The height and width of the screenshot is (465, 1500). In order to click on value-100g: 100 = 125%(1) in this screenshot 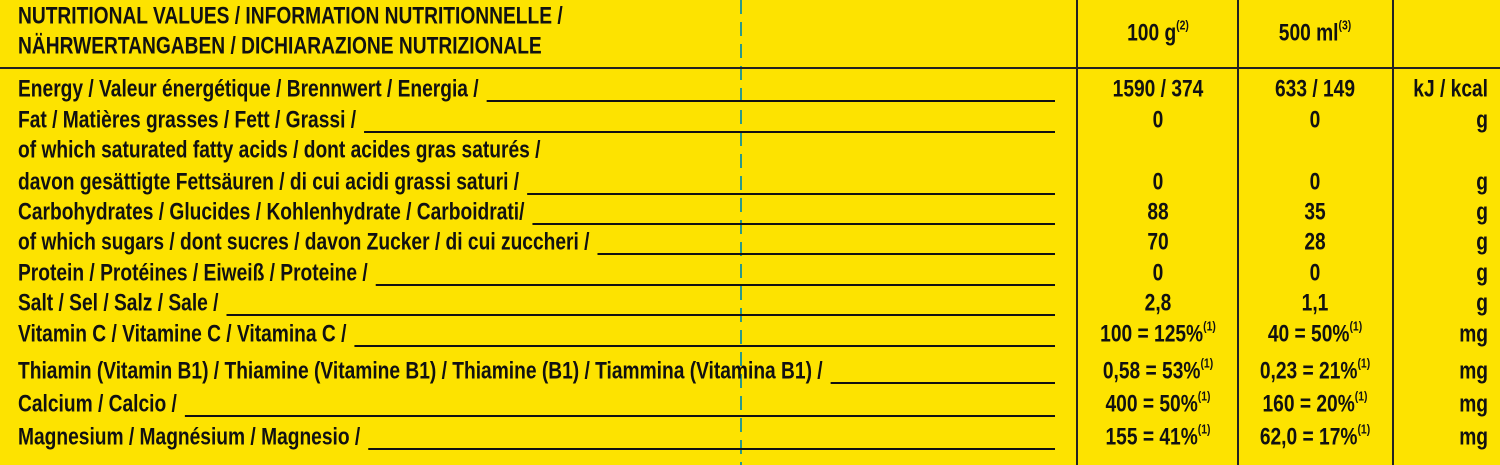, I will do `click(1158, 333)`.